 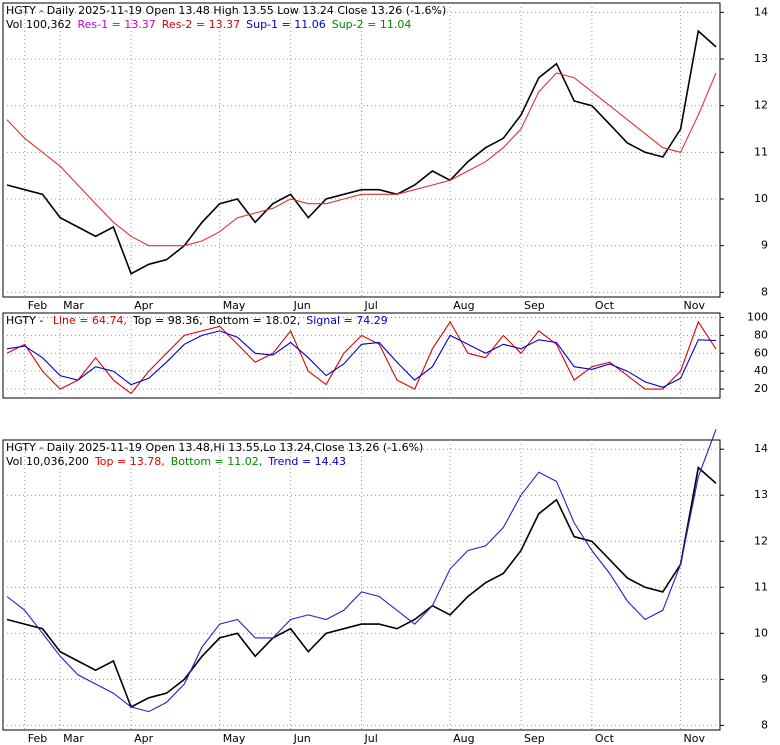 What do you see at coordinates (255, 320) in the screenshot?
I see `legend-text: Bottom = 18.02,` at bounding box center [255, 320].